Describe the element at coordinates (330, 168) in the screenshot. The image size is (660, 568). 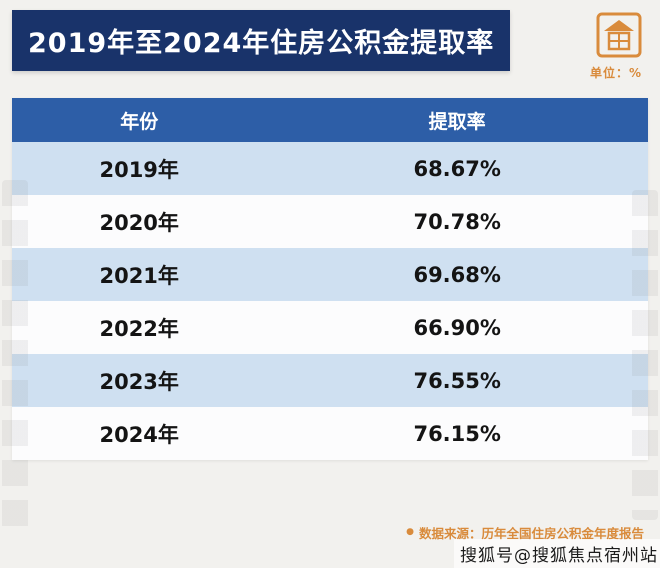
I see `table-row: 2019年 68.67%` at that location.